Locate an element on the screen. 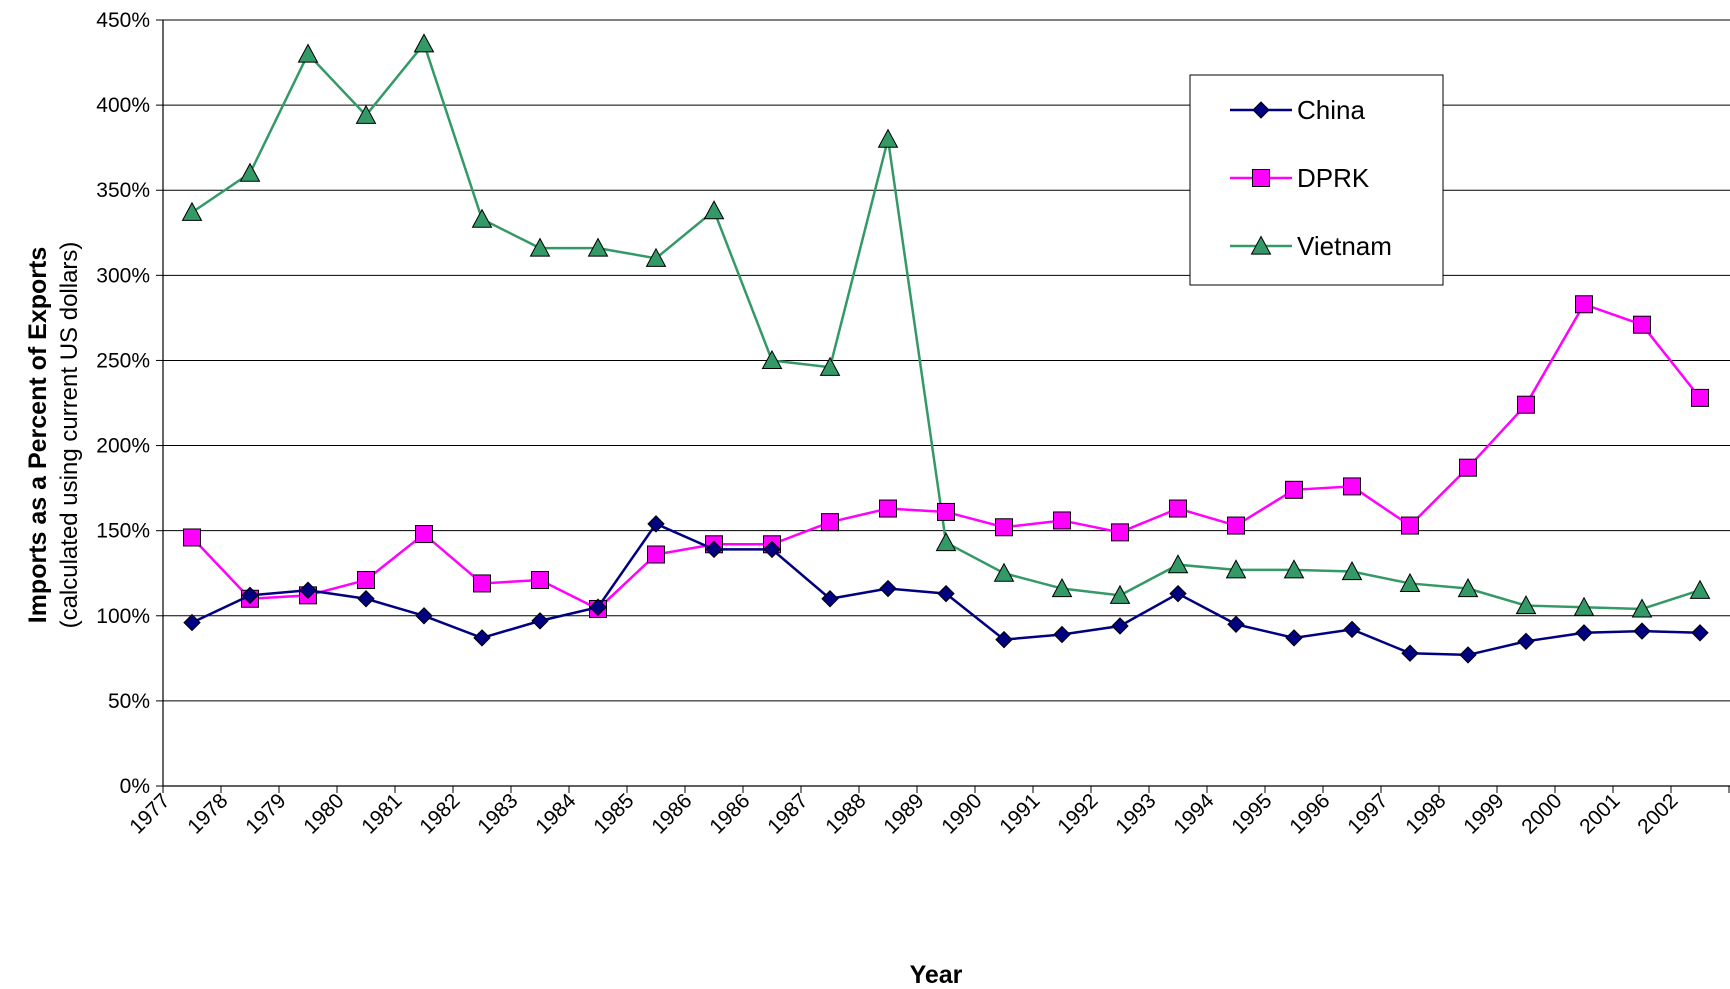  x-tick-label: 2001 is located at coordinates (1599, 813).